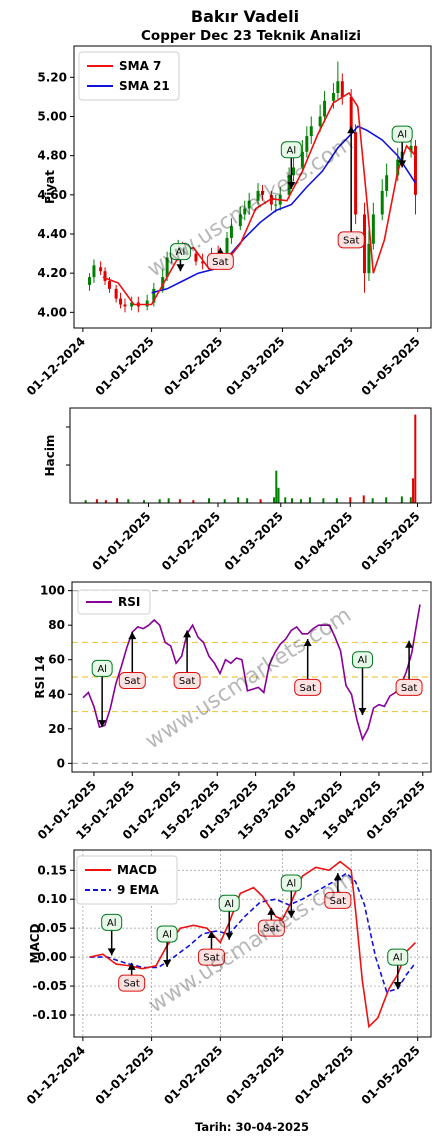  What do you see at coordinates (52, 312) in the screenshot?
I see `price-ytick-label: 4.00` at bounding box center [52, 312].